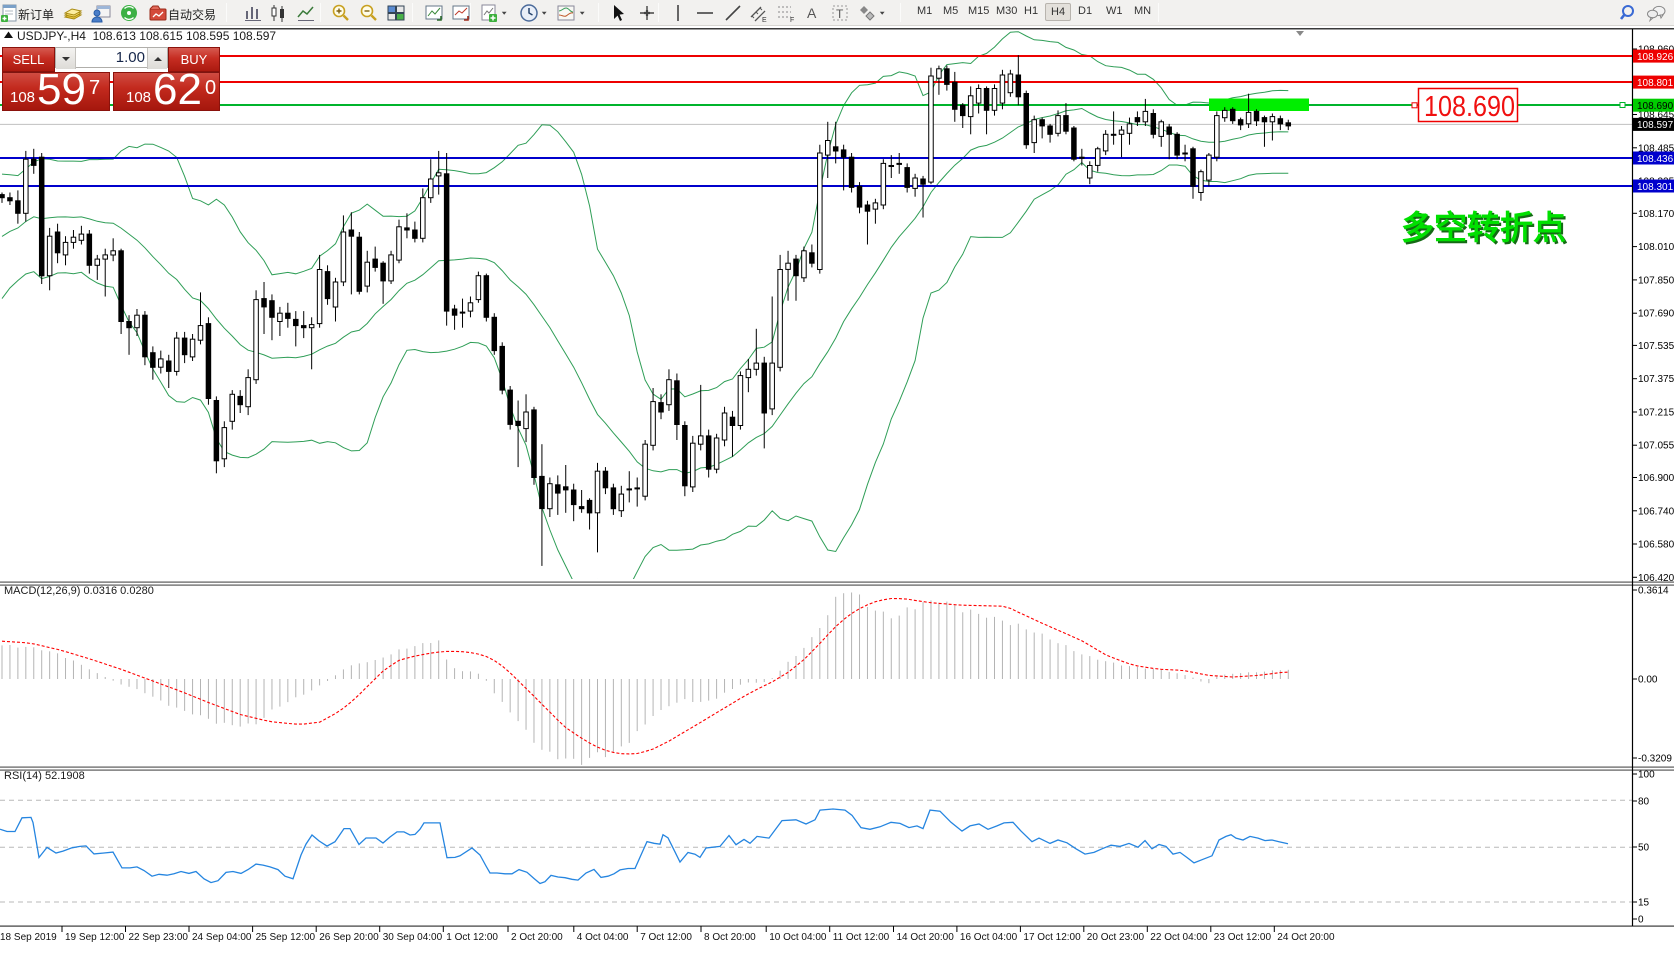 Image resolution: width=1674 pixels, height=954 pixels. I want to click on svg-text: 22 Oct 04:00, so click(1179, 937).